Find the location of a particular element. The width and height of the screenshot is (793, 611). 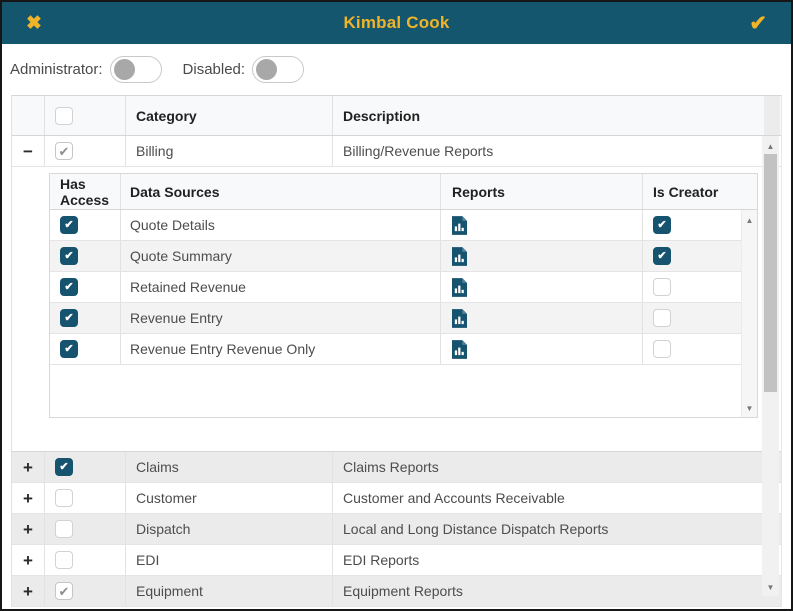

dialog-titlebar: ✖ Kimbal Cook ✔ is located at coordinates (396, 23).